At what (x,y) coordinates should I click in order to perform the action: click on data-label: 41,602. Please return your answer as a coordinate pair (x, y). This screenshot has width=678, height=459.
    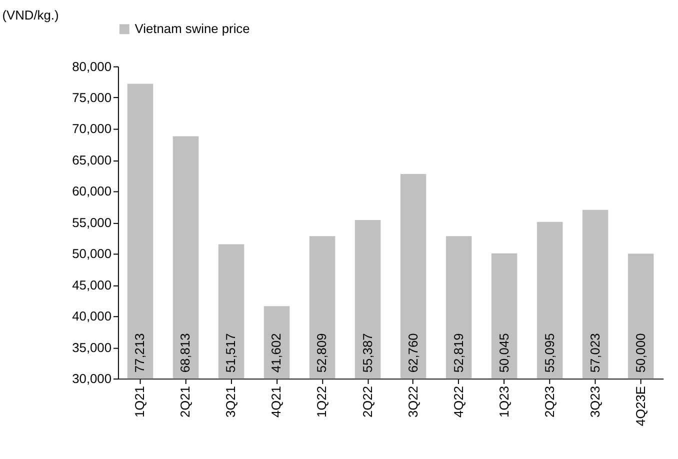
    Looking at the image, I should click on (276, 353).